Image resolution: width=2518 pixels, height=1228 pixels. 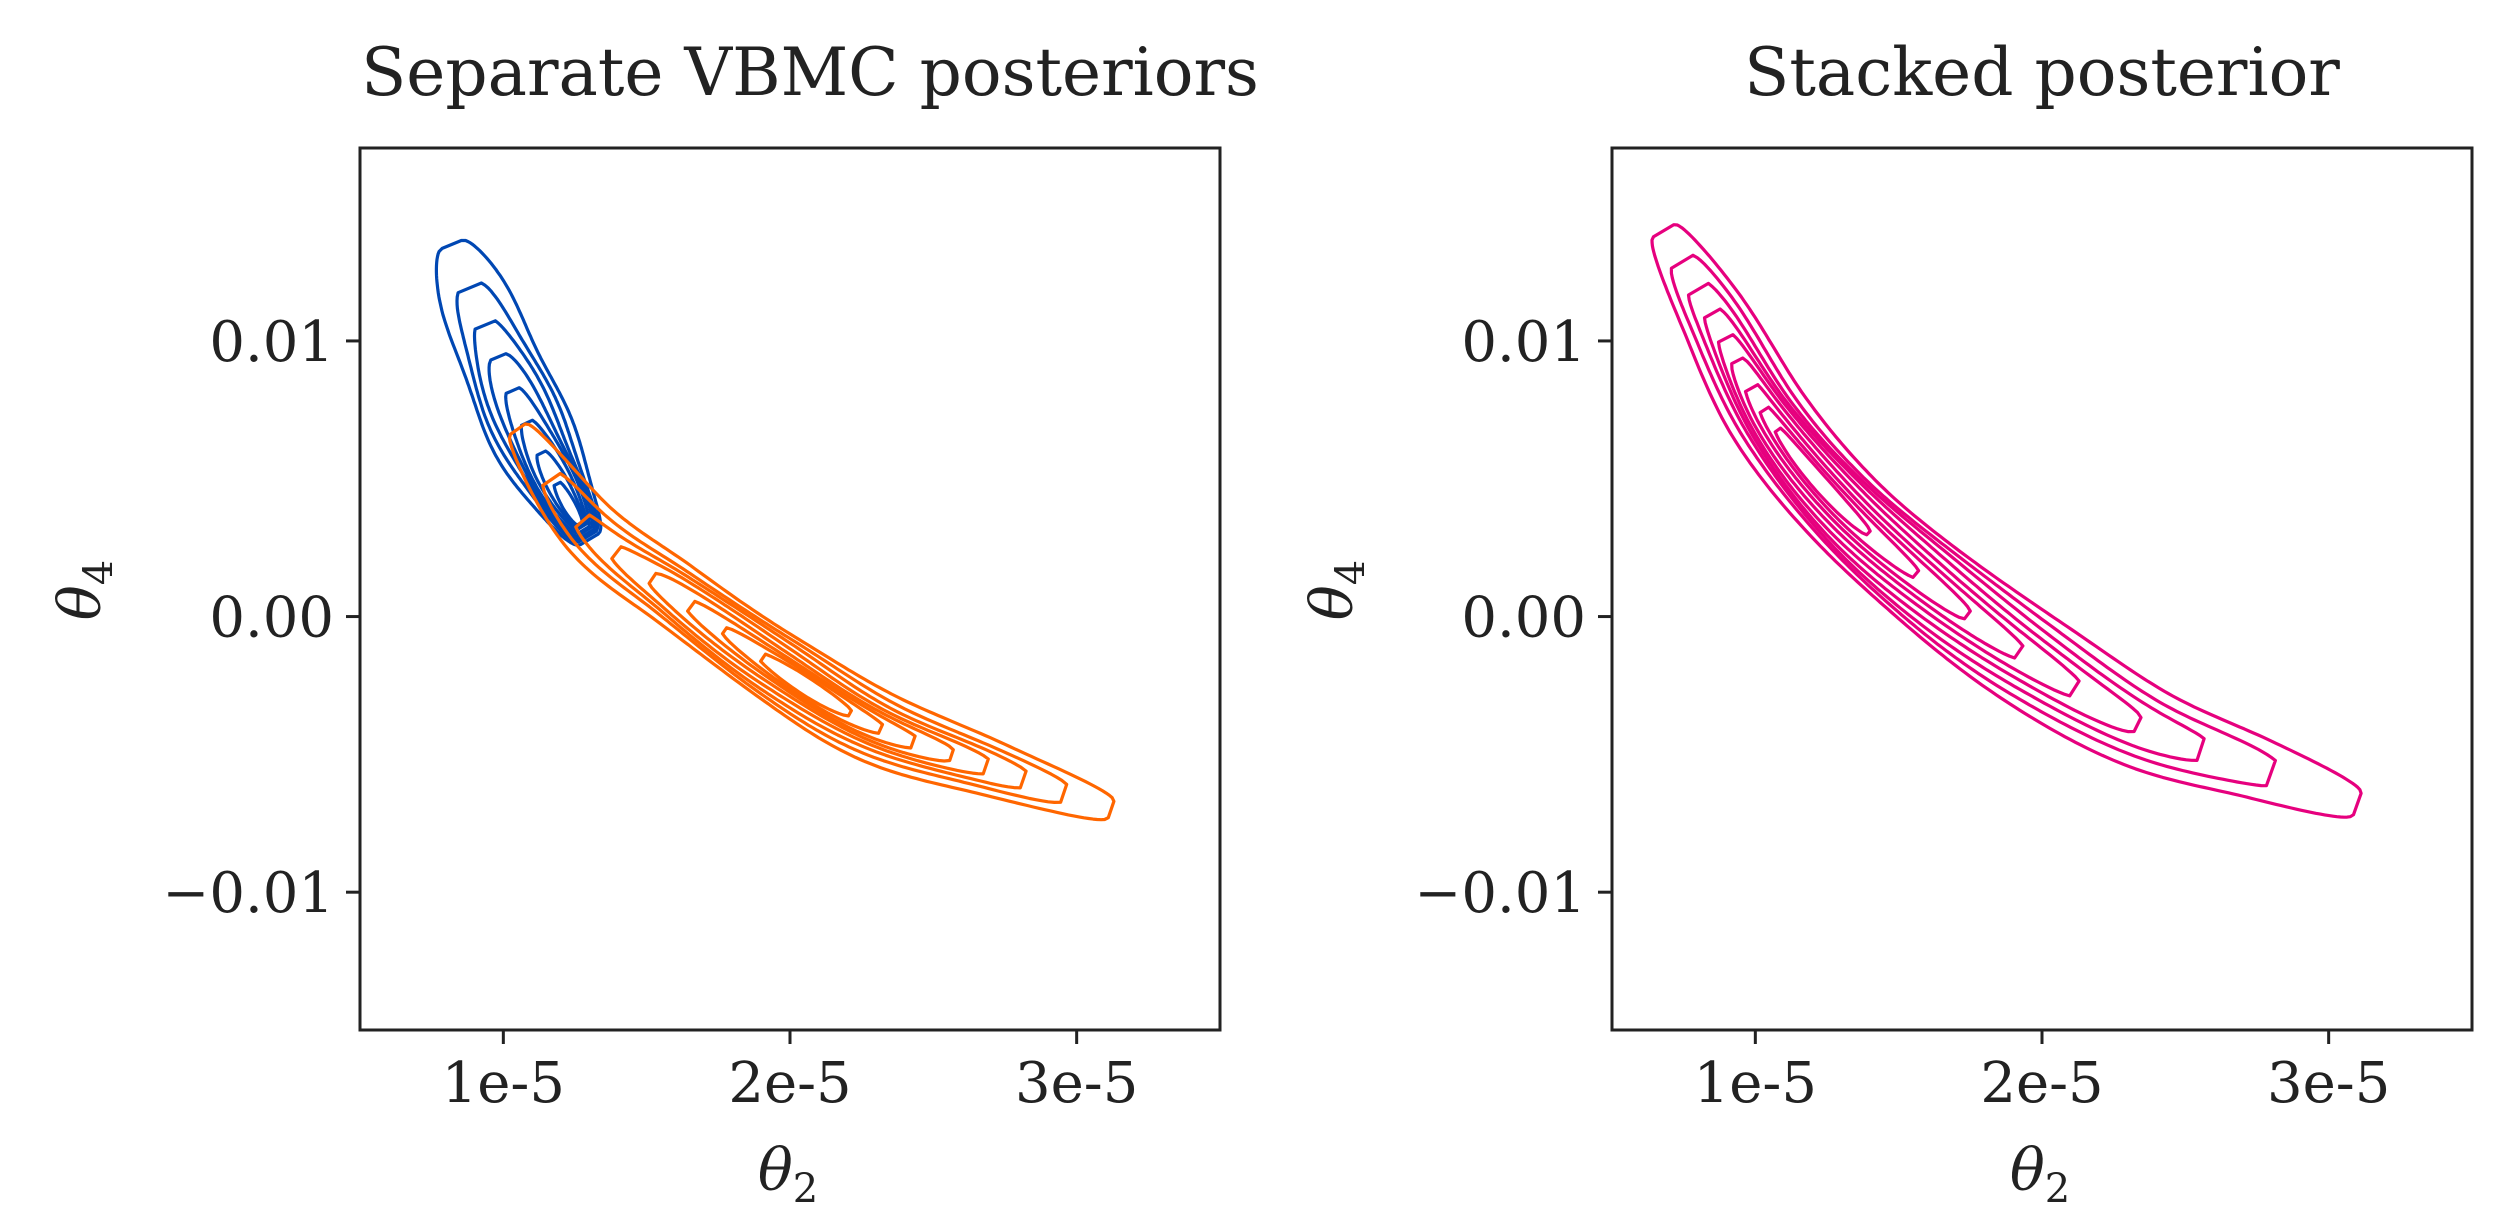 What do you see at coordinates (84, 590) in the screenshot?
I see `y-axis-label-left: θ4` at bounding box center [84, 590].